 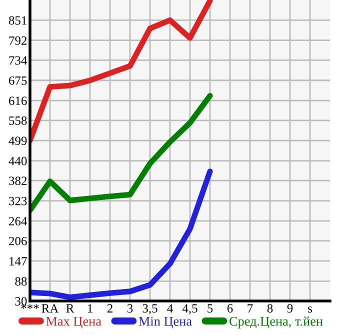 What do you see at coordinates (30, 306) in the screenshot?
I see `x-tick-label: ***` at bounding box center [30, 306].